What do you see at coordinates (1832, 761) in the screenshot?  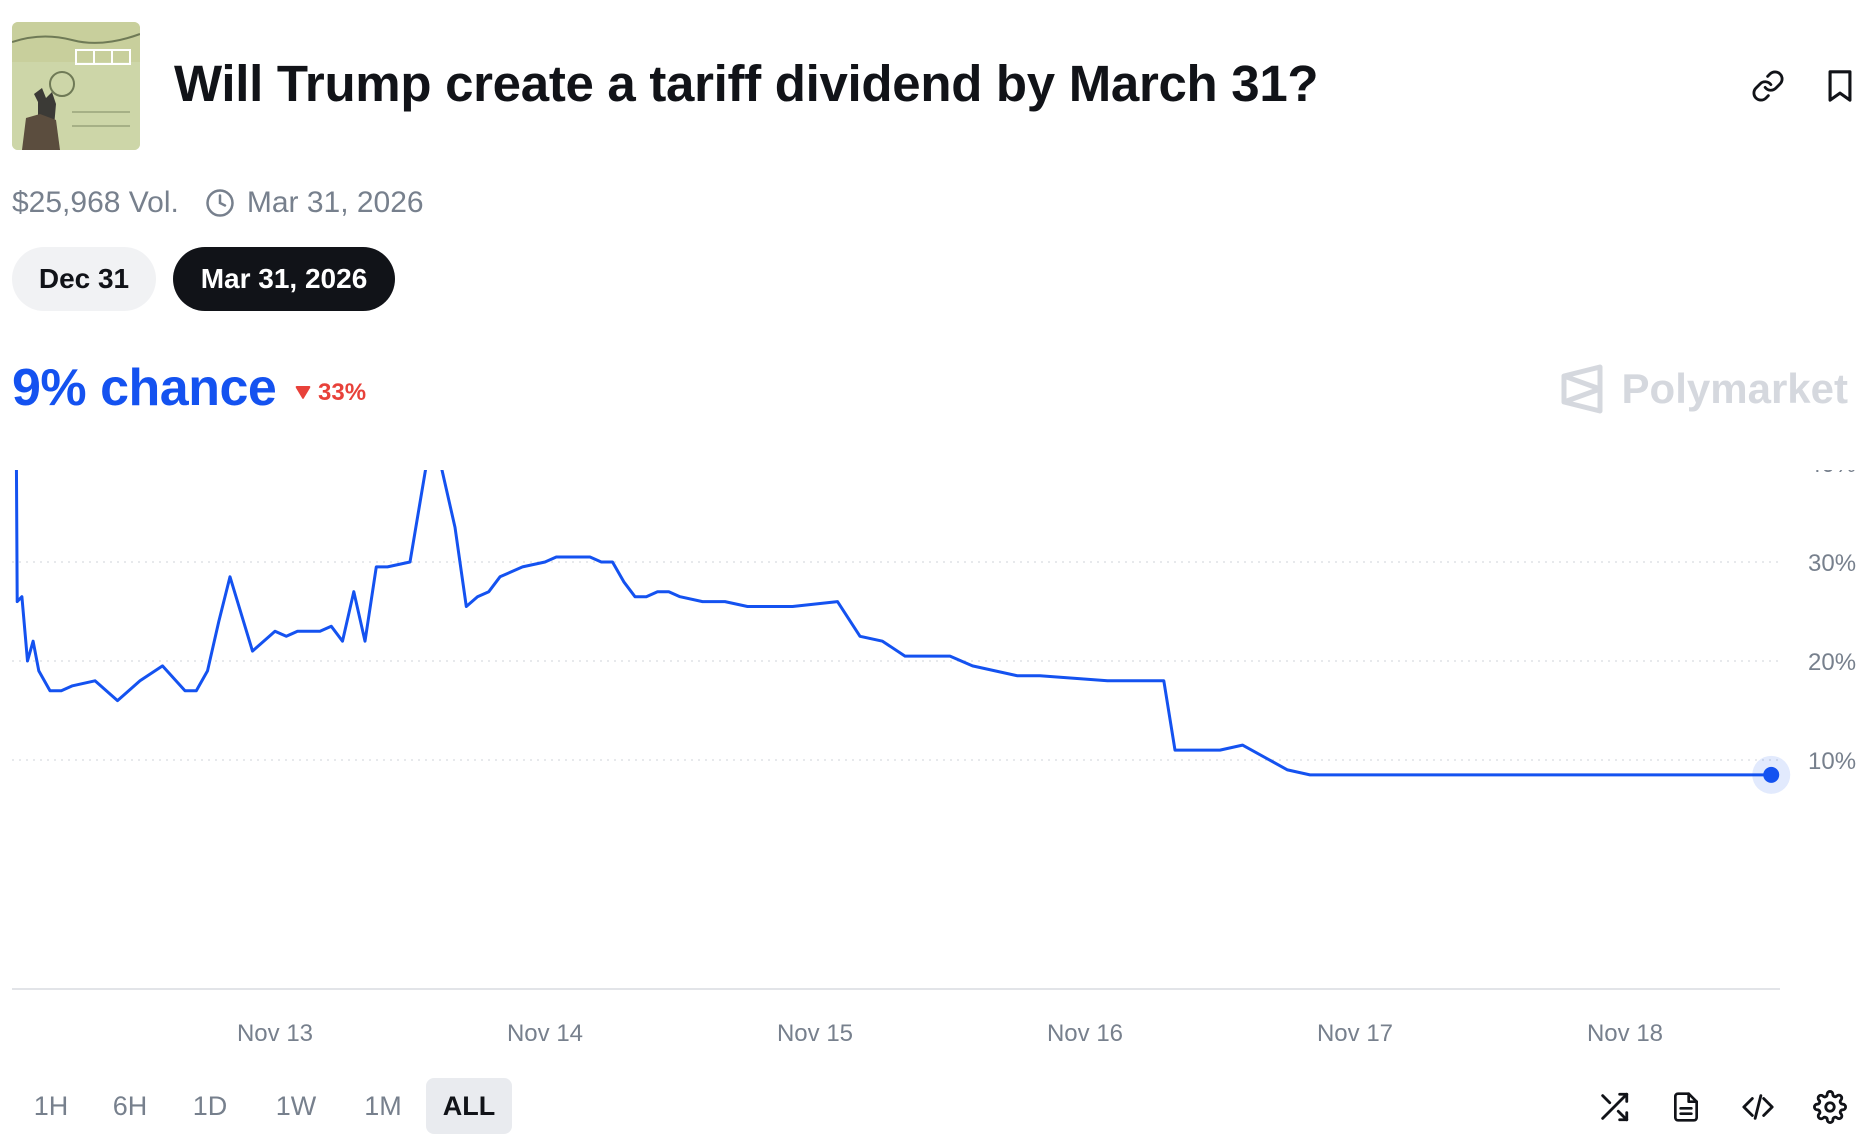 I see `y-tick-label: 10%` at bounding box center [1832, 761].